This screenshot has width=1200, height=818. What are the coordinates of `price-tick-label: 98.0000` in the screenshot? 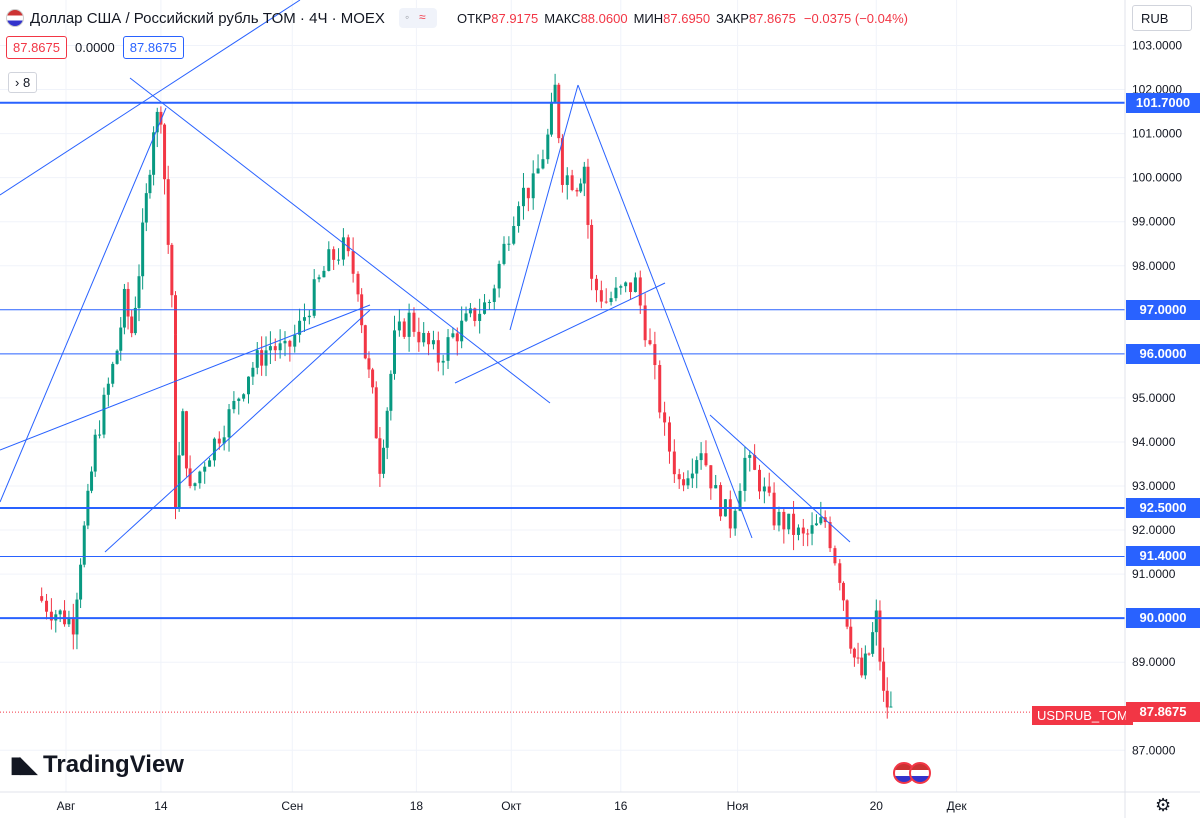 It's located at (1154, 266).